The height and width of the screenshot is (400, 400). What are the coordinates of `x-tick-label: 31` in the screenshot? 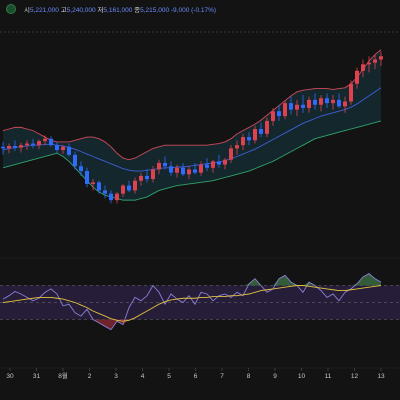 It's located at (37, 376).